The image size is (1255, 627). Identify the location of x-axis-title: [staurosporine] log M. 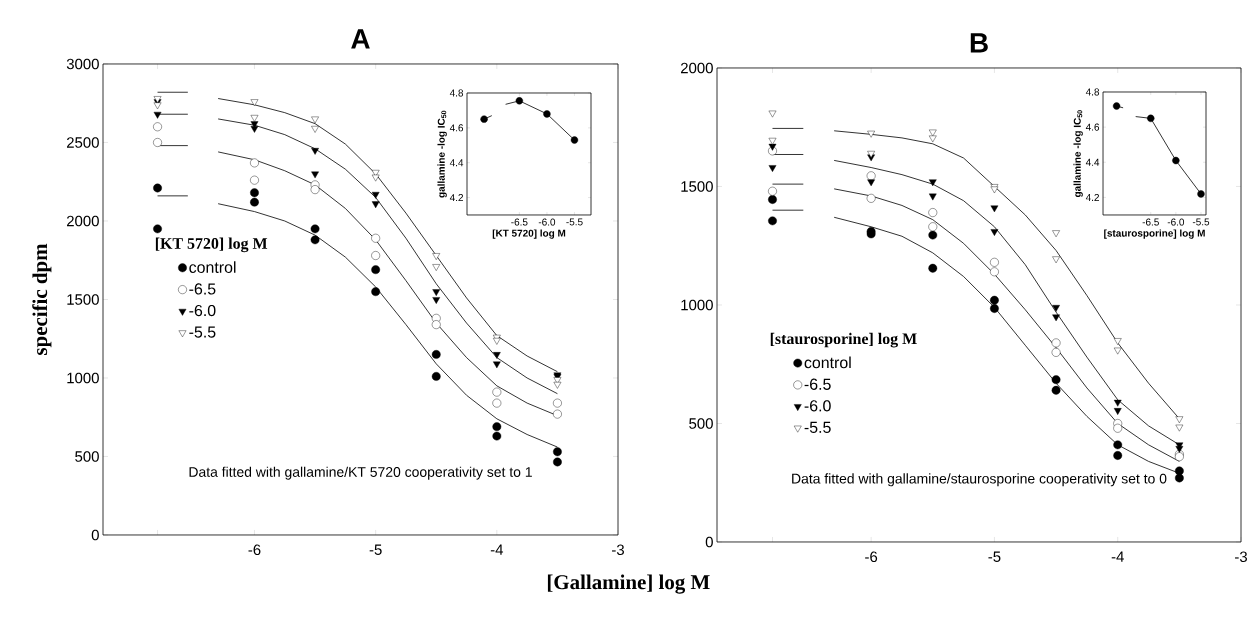
(1154, 234).